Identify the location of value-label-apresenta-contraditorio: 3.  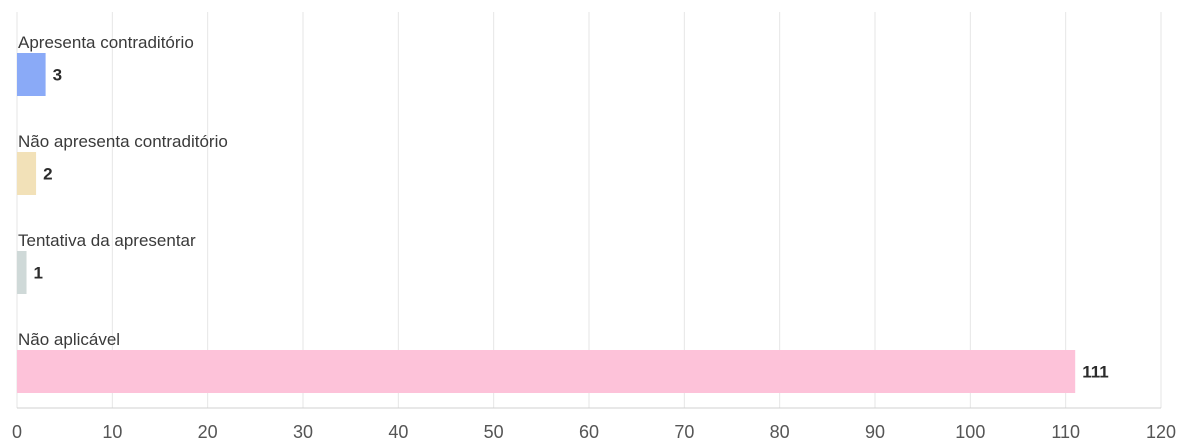
(57, 75).